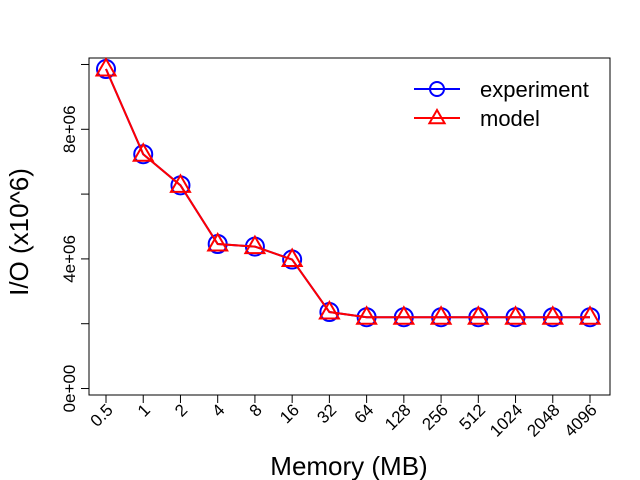  Describe the element at coordinates (326, 413) in the screenshot. I see `x-tick-label: 32` at that location.